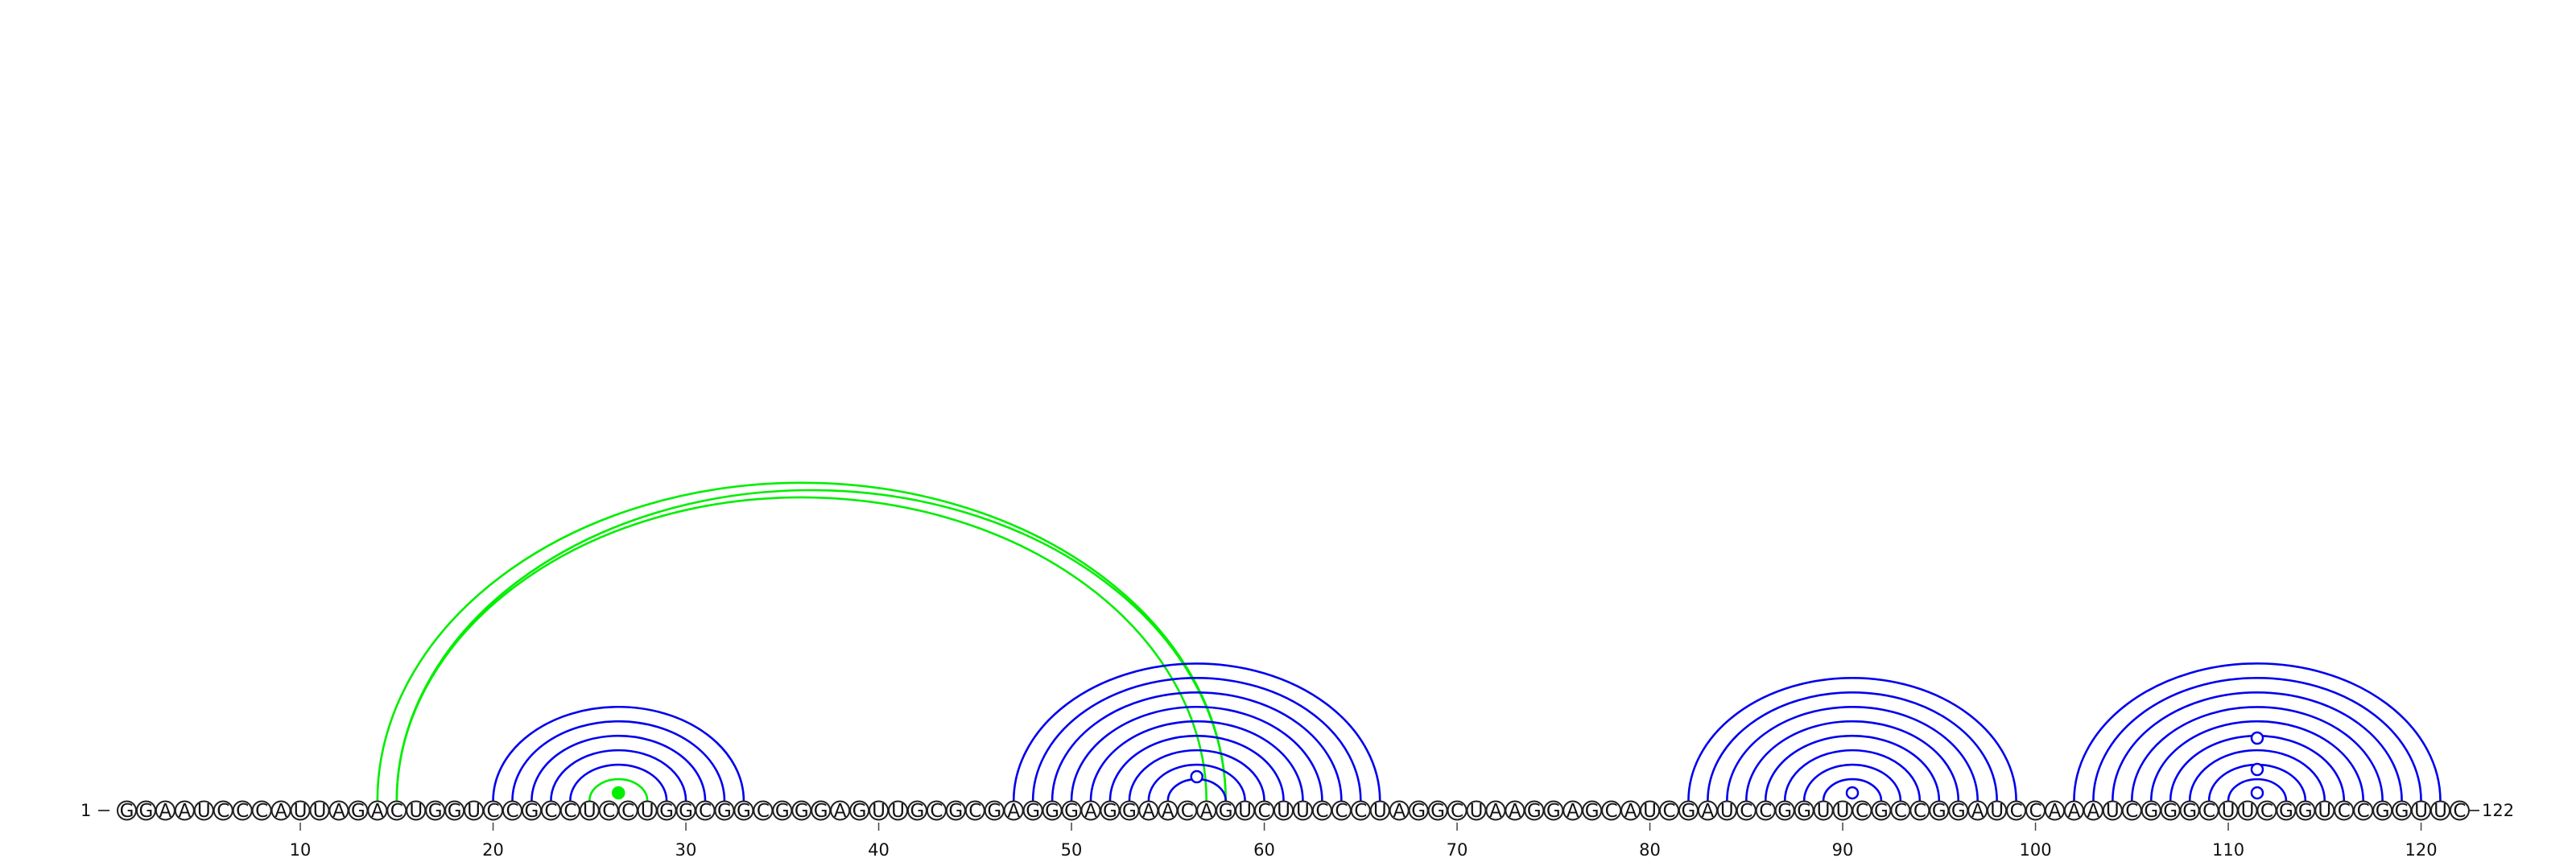  Describe the element at coordinates (1437, 766) in the screenshot. I see `markers-layer` at that location.